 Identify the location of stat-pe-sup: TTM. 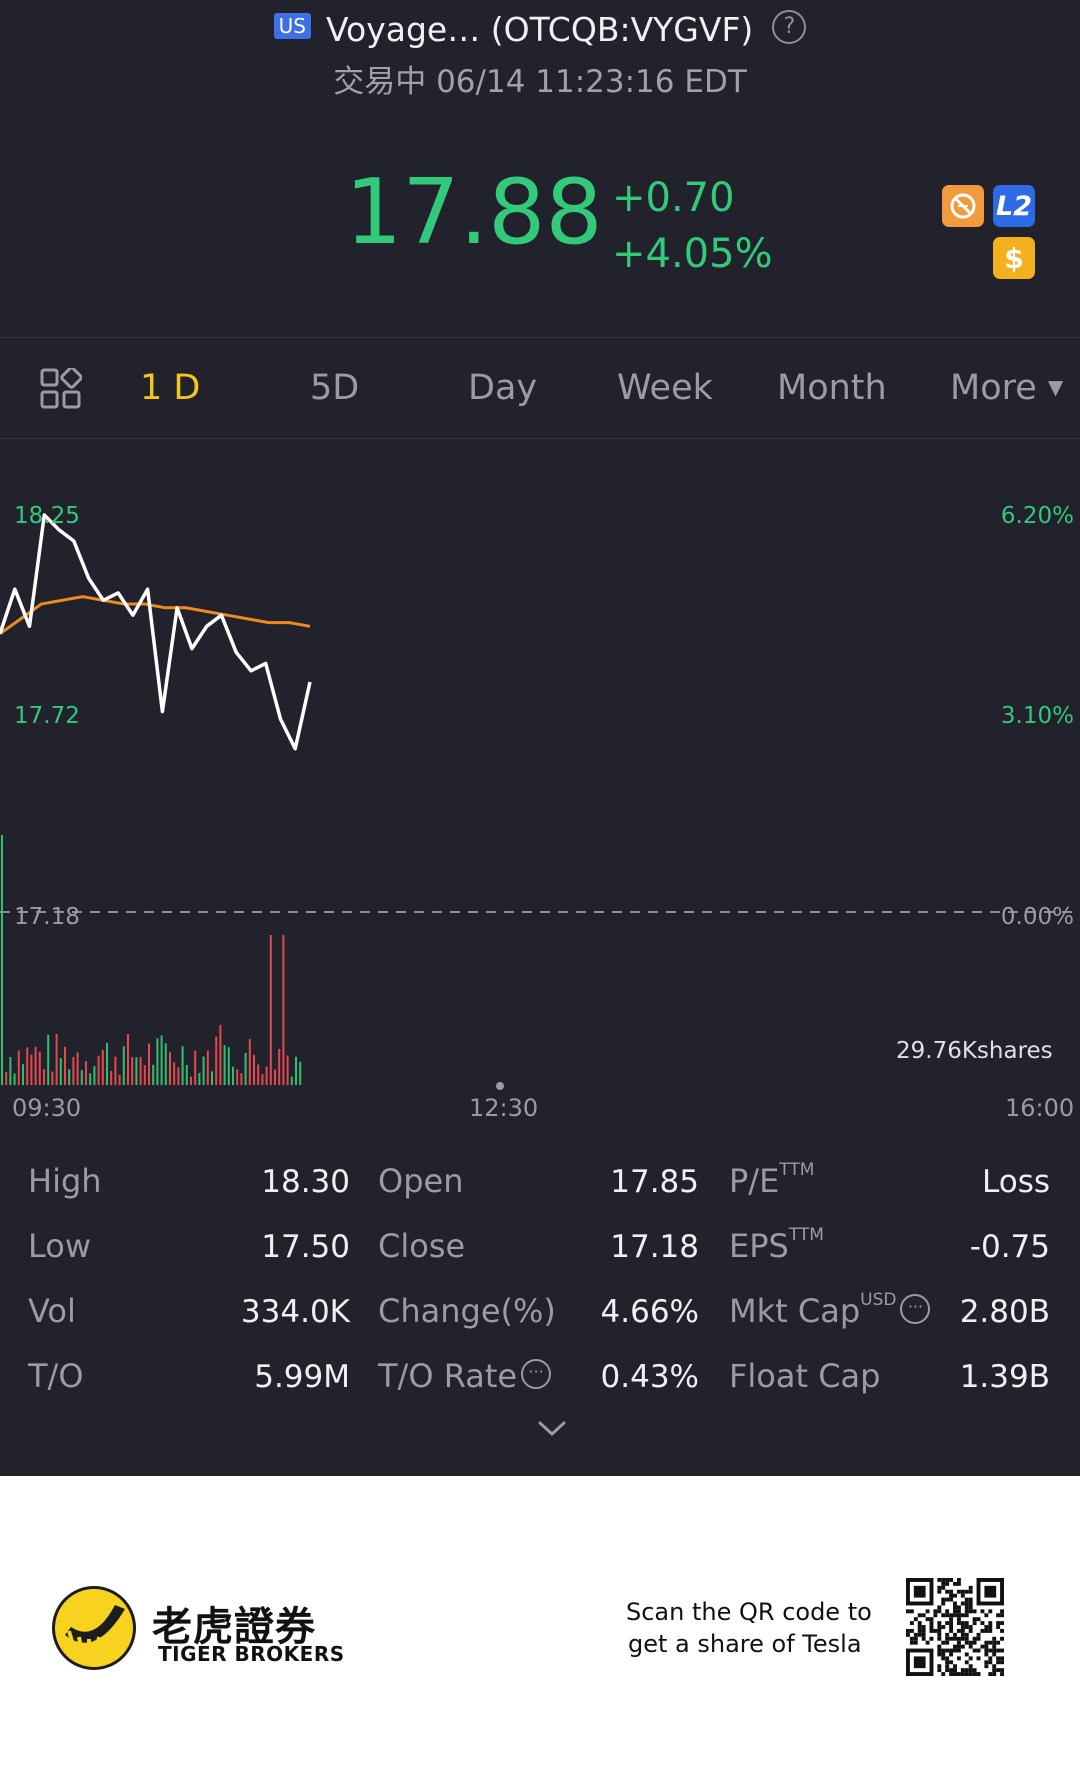
(797, 1170).